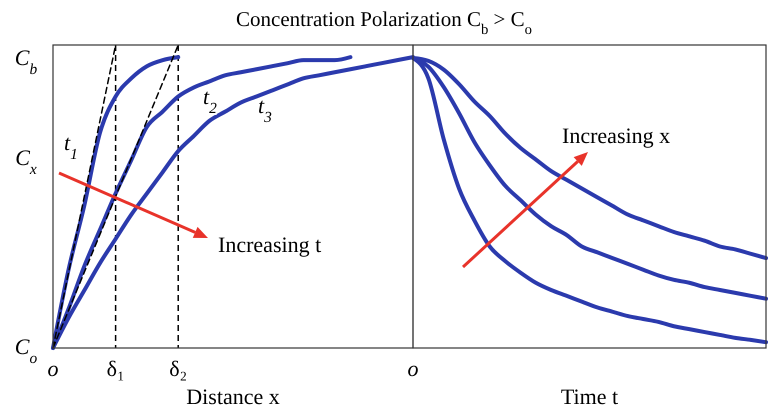 The height and width of the screenshot is (411, 768). I want to click on text: C$_{x}$, so click(26, 161).